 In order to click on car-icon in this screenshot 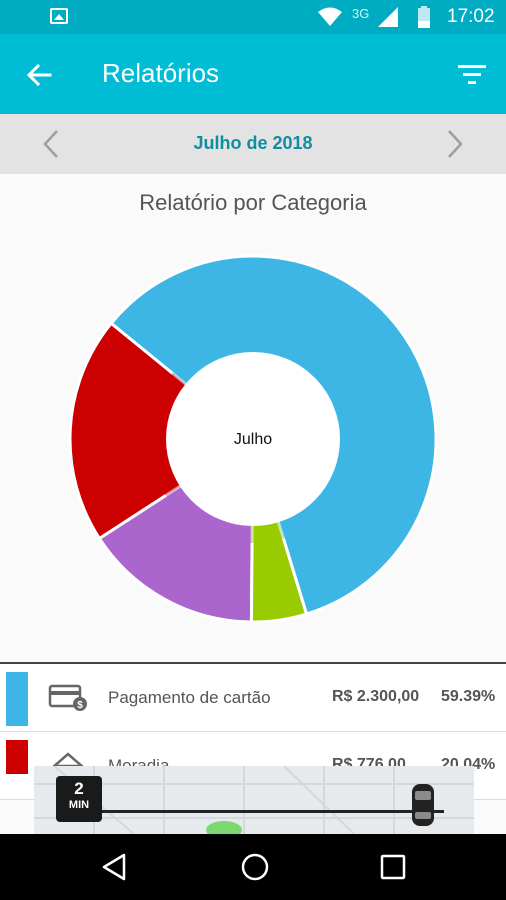, I will do `click(423, 805)`.